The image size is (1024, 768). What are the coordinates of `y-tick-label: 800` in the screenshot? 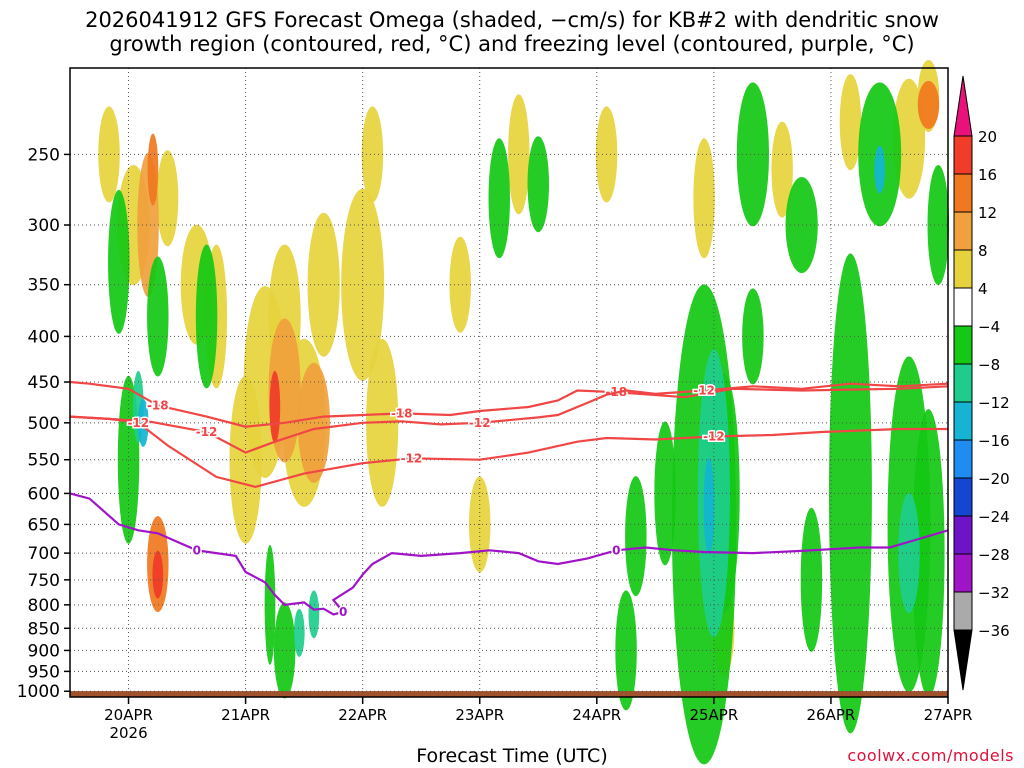 It's located at (44, 606).